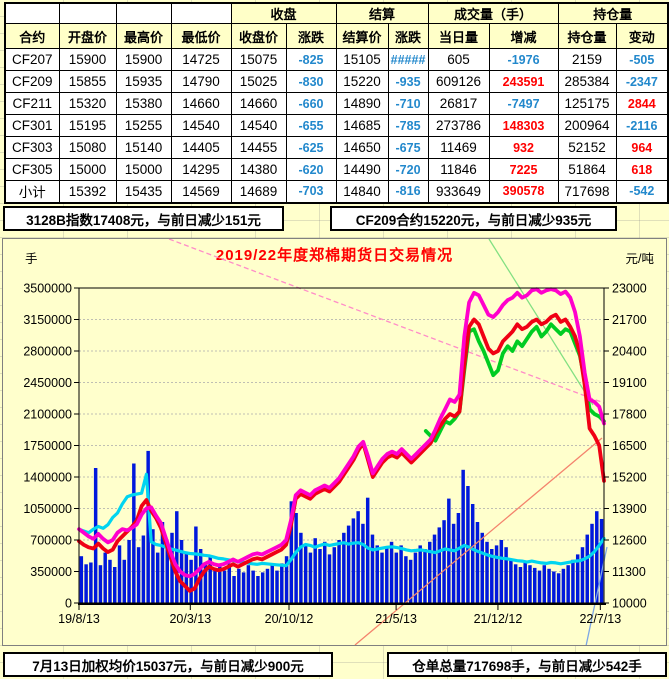  Describe the element at coordinates (408, 103) in the screenshot. I see `cell-r2-c7: -710` at that location.